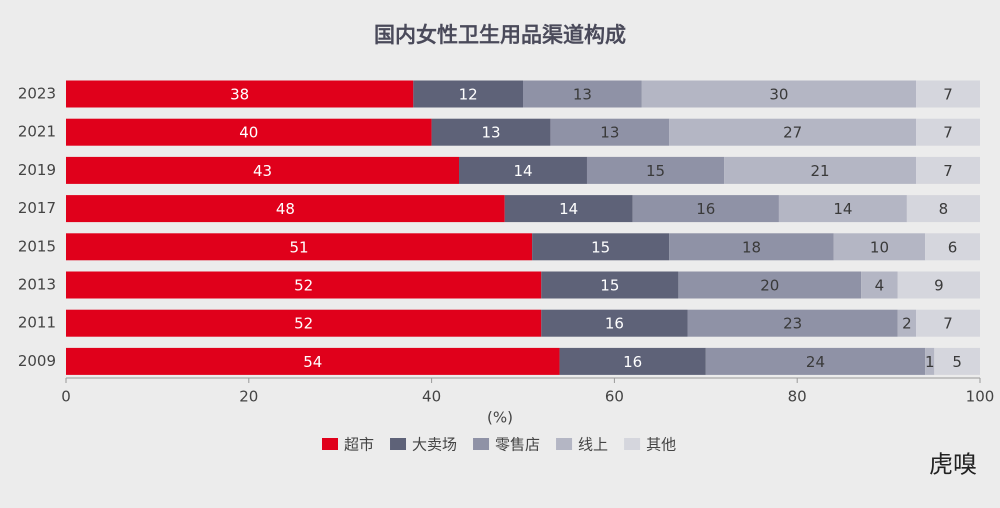 The height and width of the screenshot is (508, 1000). I want to click on value-label: 8, so click(944, 209).